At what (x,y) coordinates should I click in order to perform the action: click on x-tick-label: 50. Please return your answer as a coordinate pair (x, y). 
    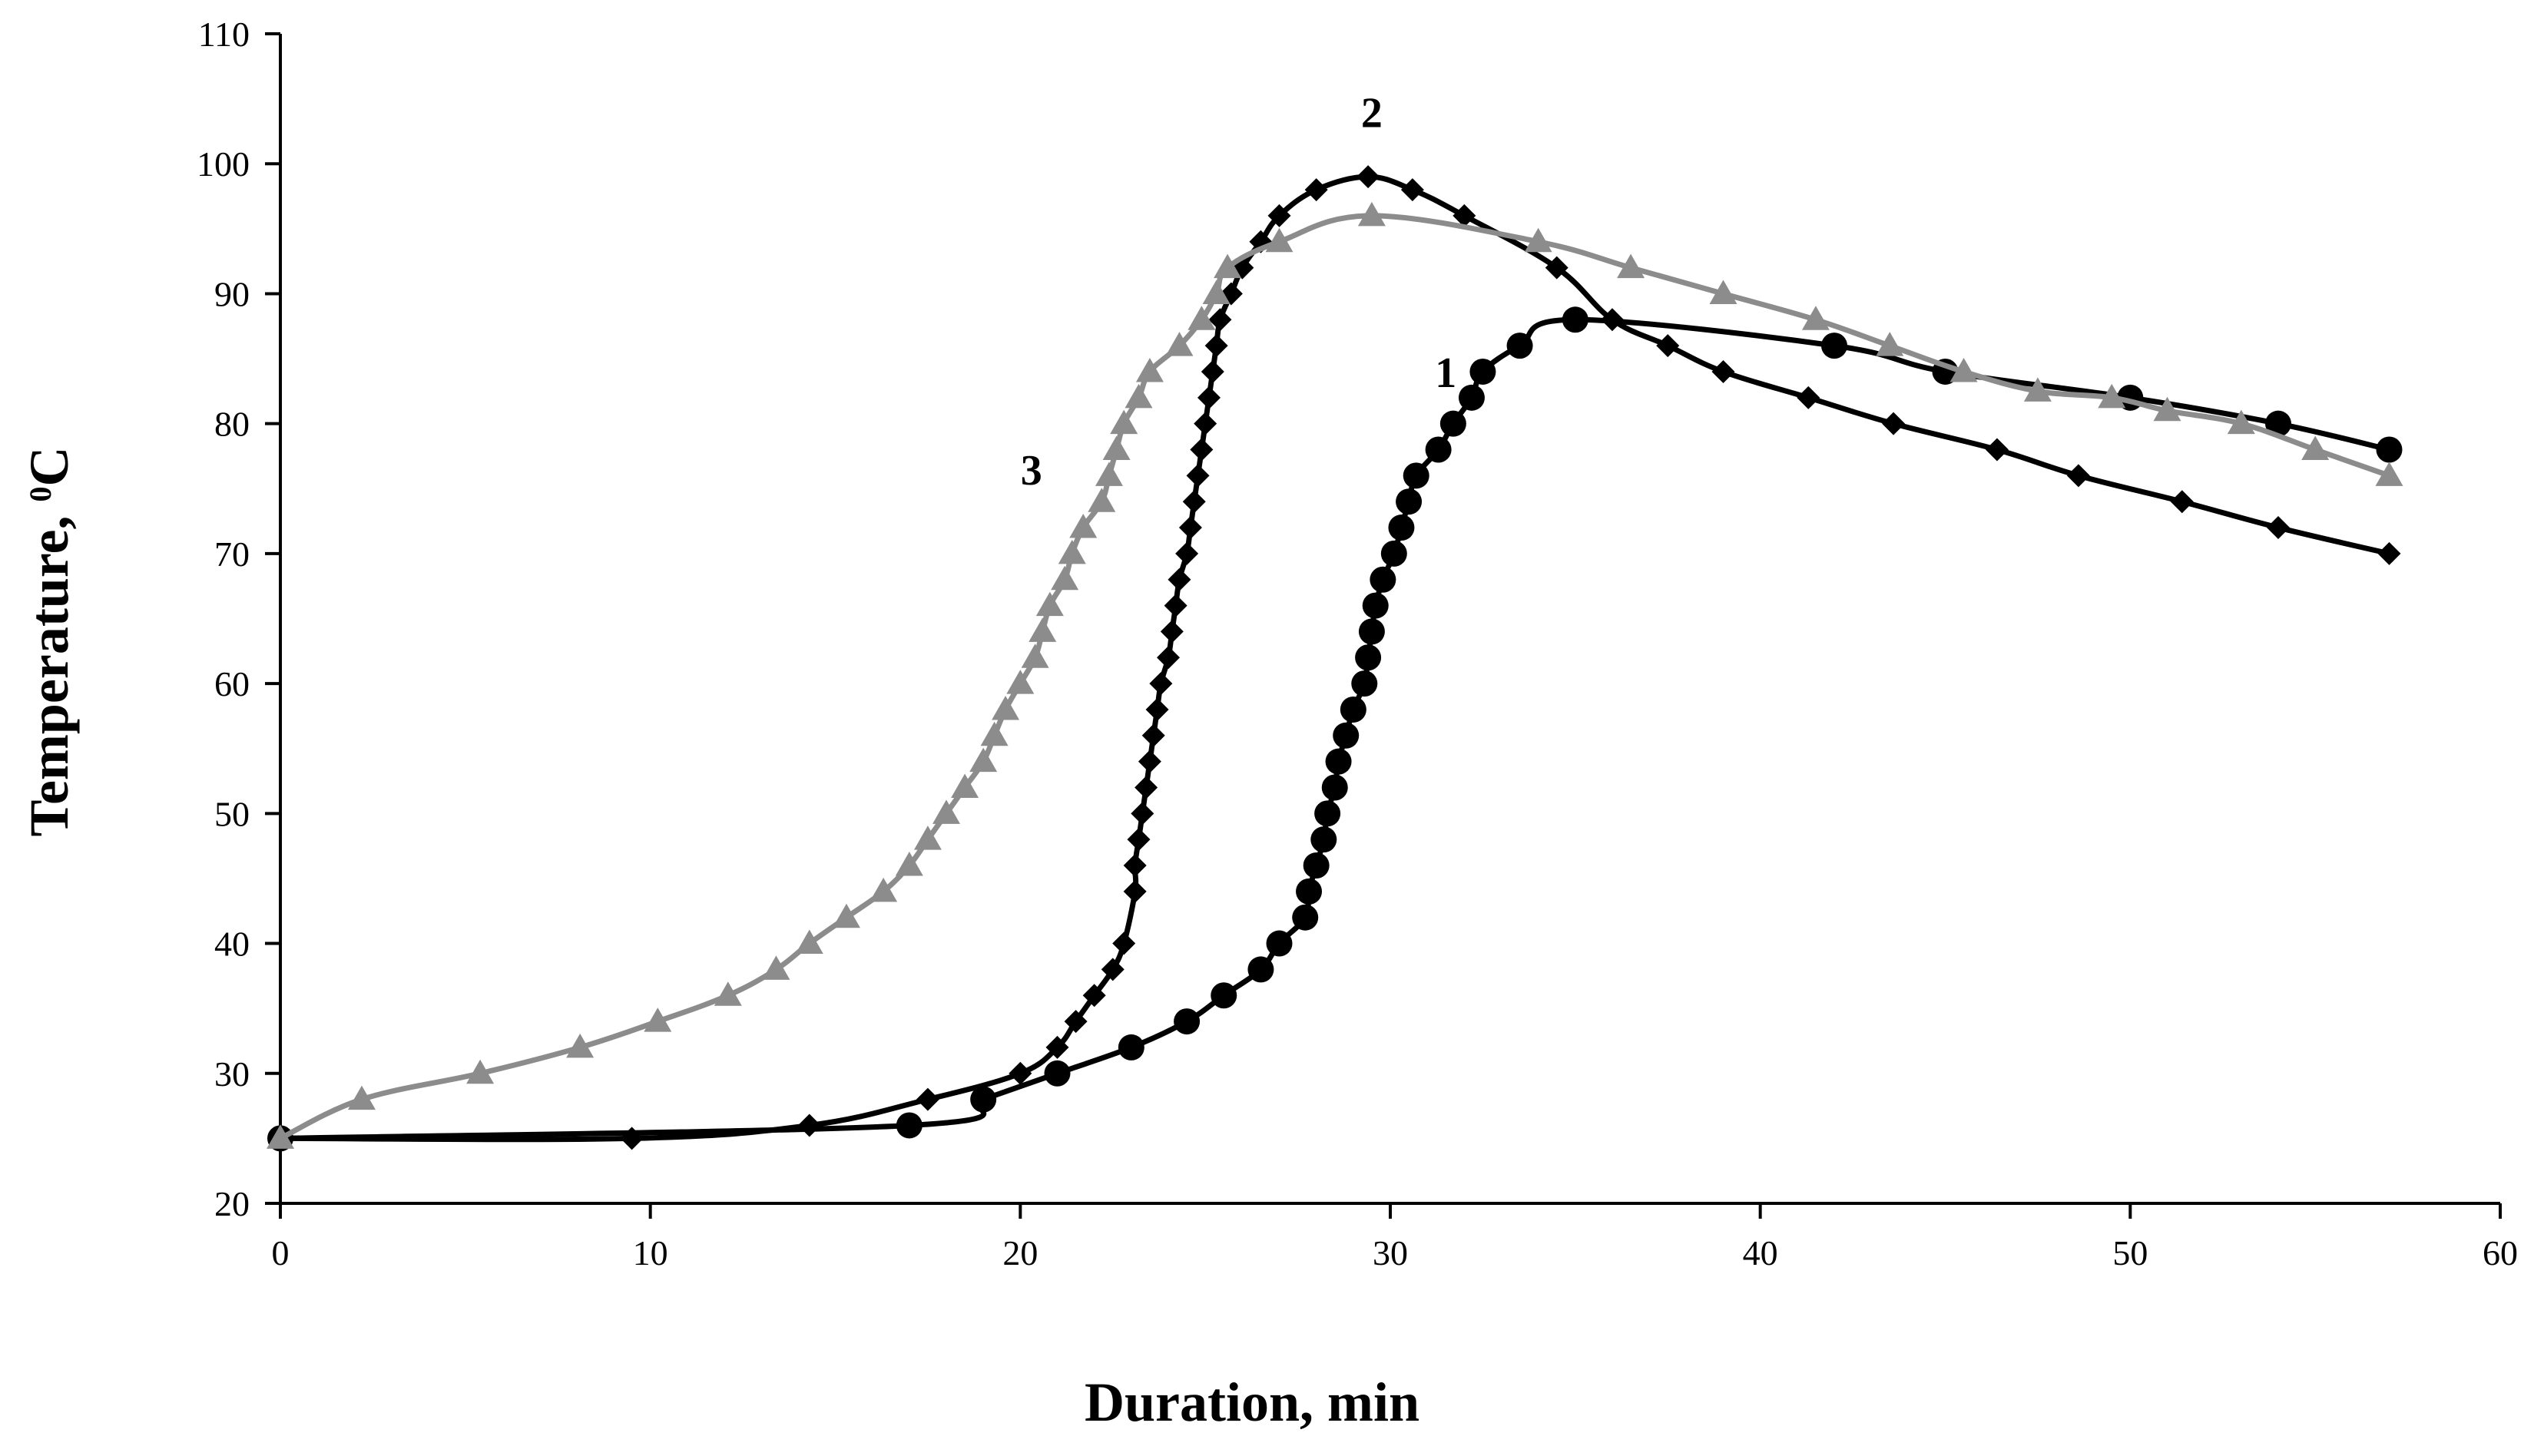
    Looking at the image, I should click on (2130, 1252).